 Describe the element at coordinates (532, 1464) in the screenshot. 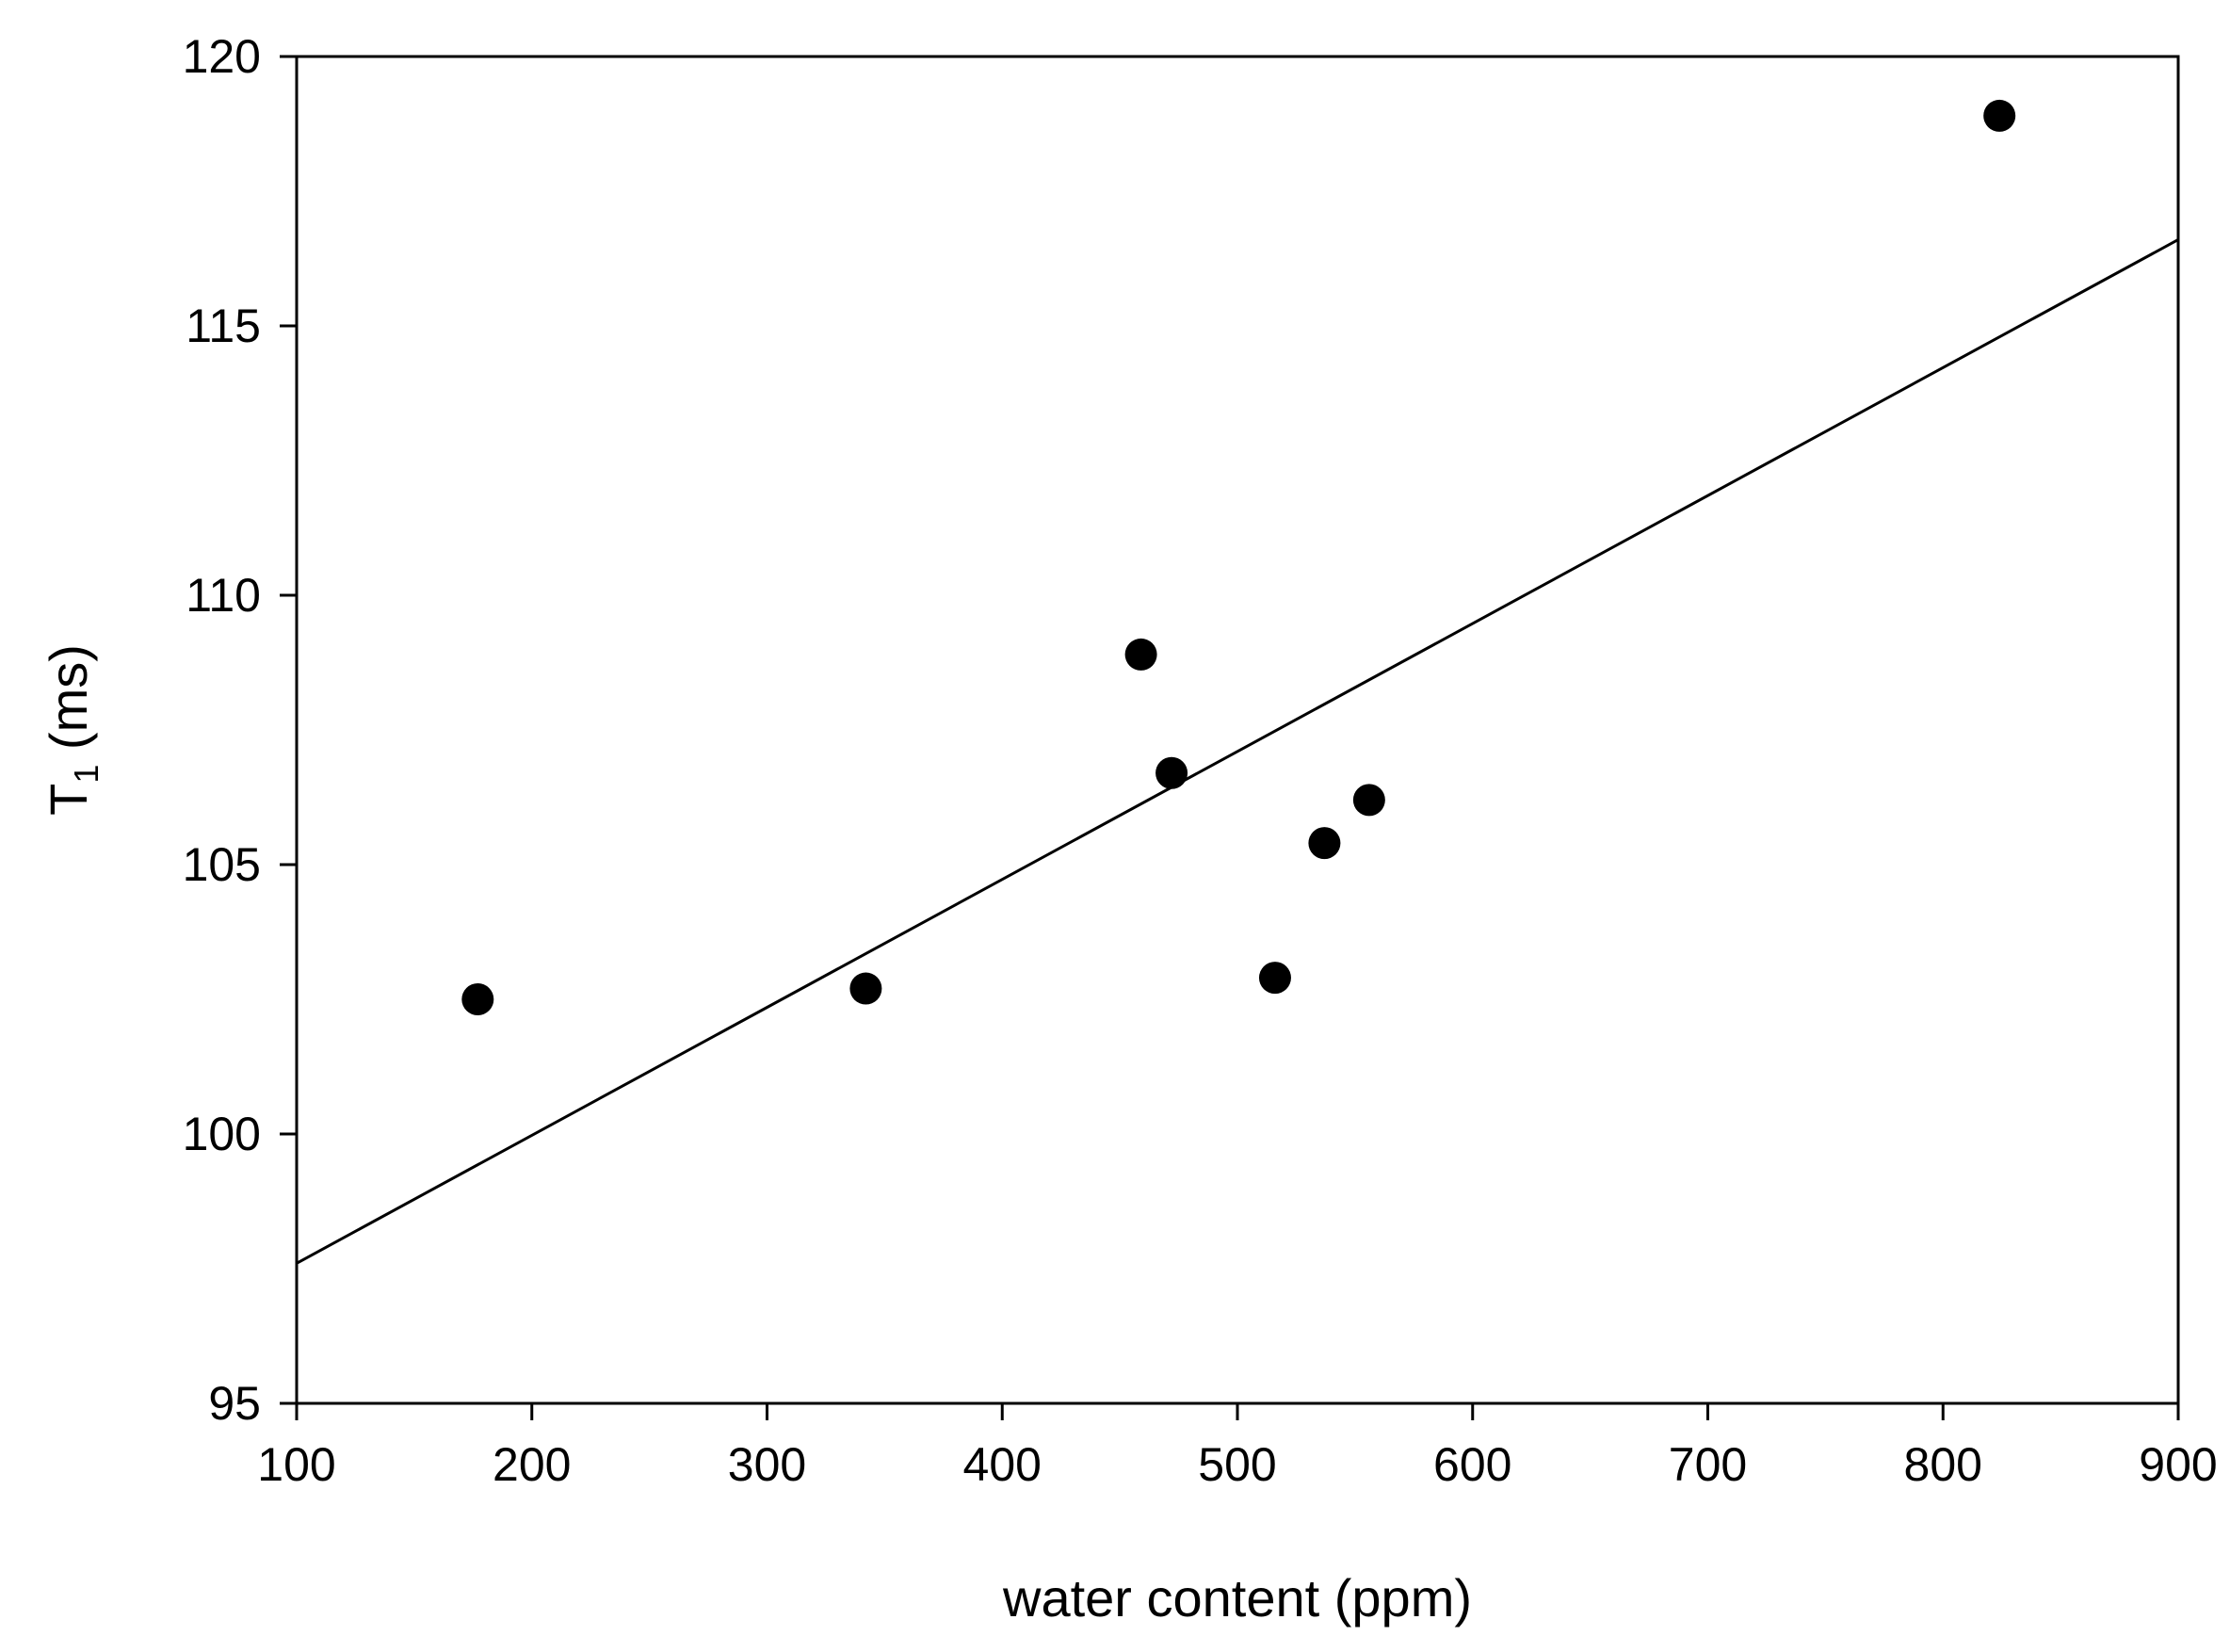

I see `x-tick-label: 200` at that location.